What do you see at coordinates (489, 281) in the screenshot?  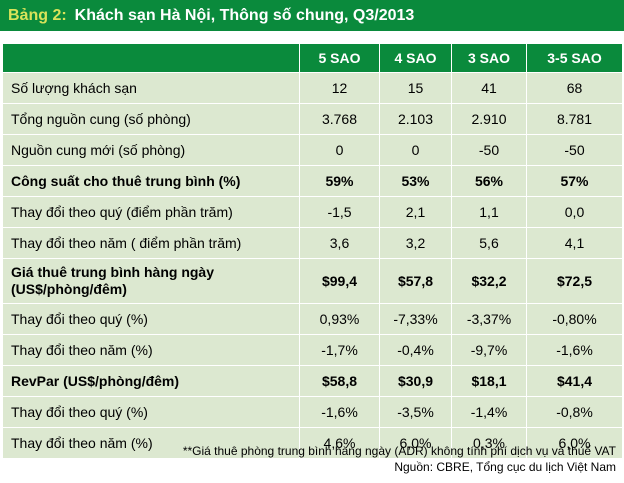 I see `cell-value: $32,2` at bounding box center [489, 281].